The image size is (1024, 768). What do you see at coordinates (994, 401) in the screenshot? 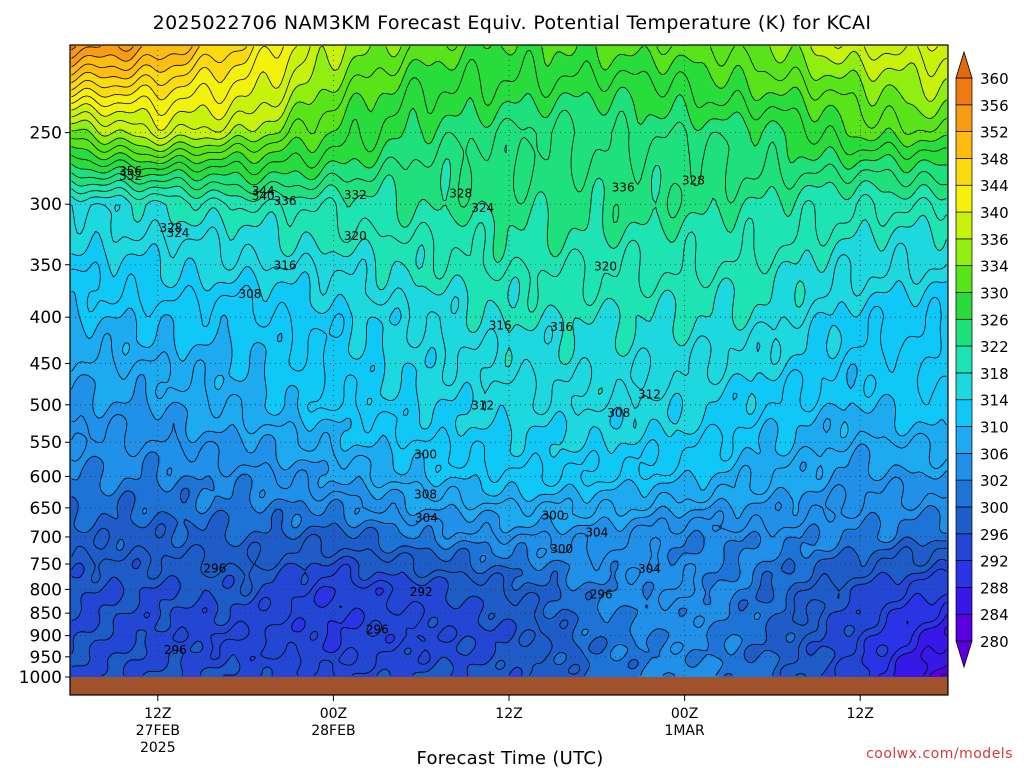
I see `colorbar-label: 314` at bounding box center [994, 401].